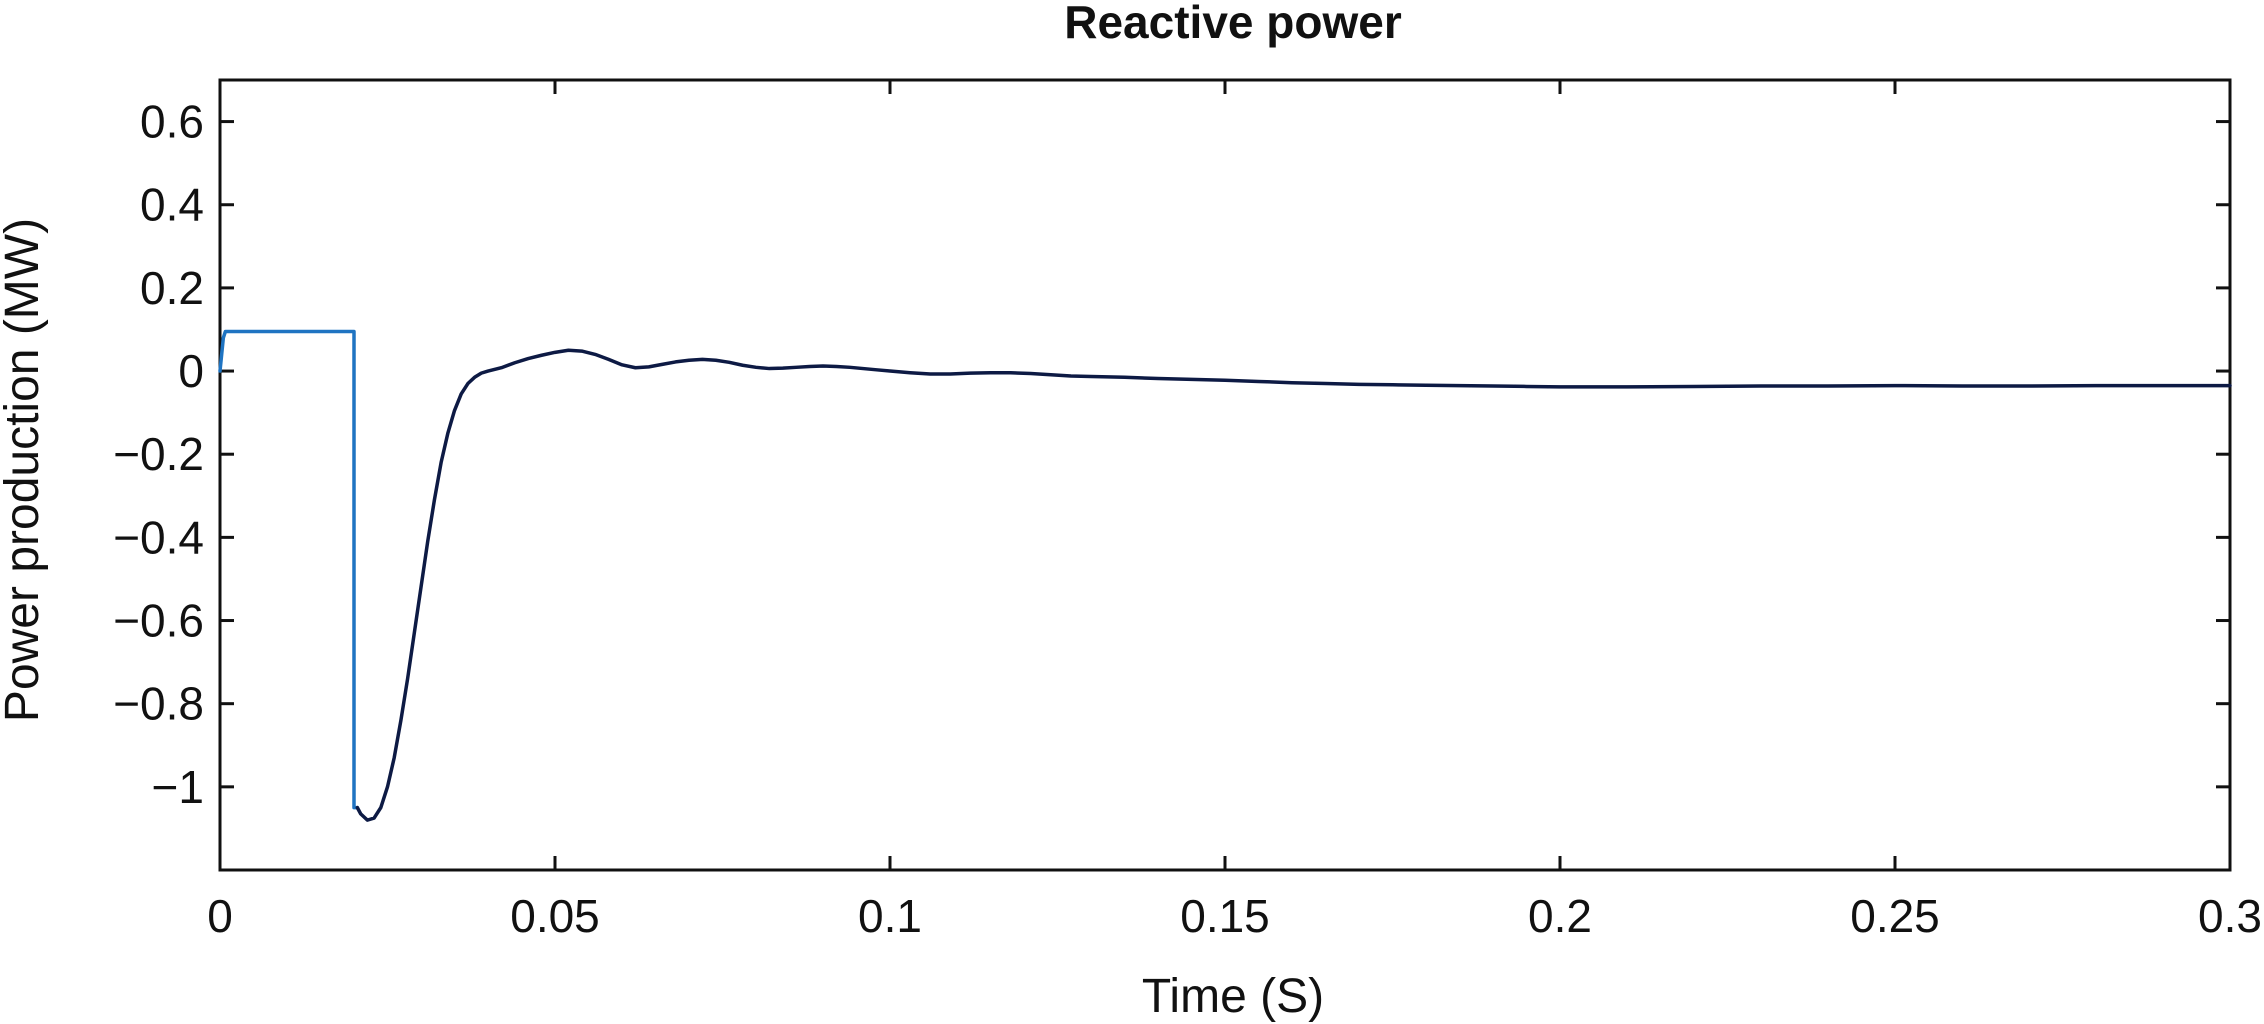  Describe the element at coordinates (1225, 916) in the screenshot. I see `x-tick-label: 0.15` at that location.